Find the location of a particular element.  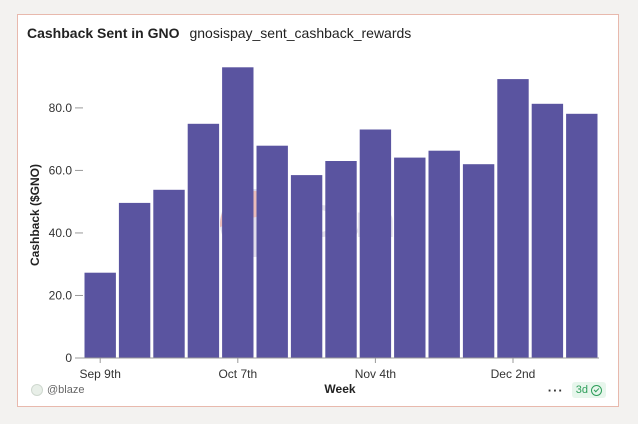

bar-dec-2nd is located at coordinates (513, 218).